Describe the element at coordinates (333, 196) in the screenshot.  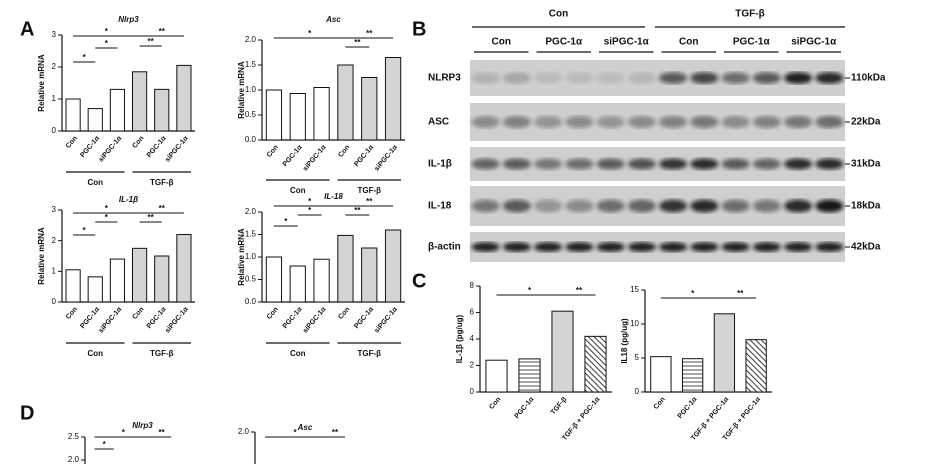
I see `chart-title: IL-18` at that location.